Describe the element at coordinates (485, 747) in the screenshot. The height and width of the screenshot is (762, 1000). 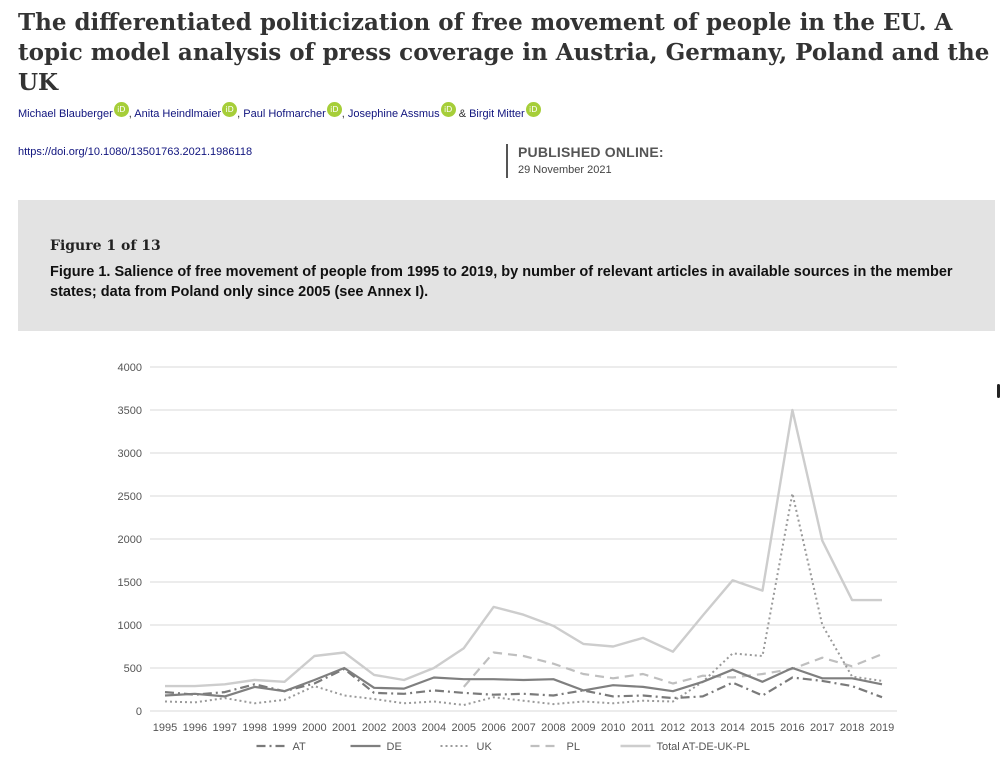
I see `legend-label: UK` at that location.